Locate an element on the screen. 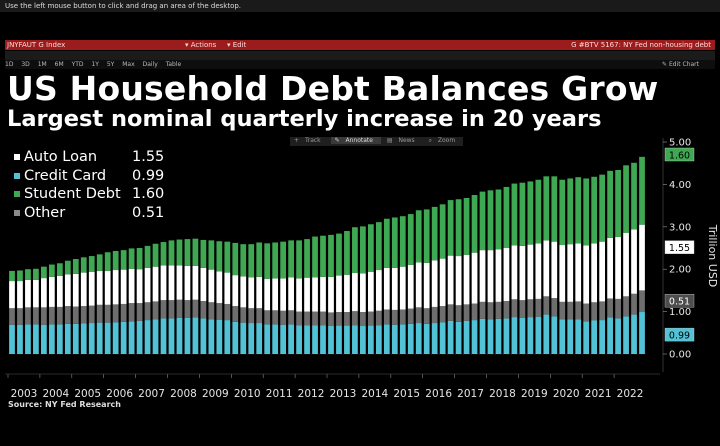  legend-item-student-debt: Student Debt 1.60 is located at coordinates (89, 194).